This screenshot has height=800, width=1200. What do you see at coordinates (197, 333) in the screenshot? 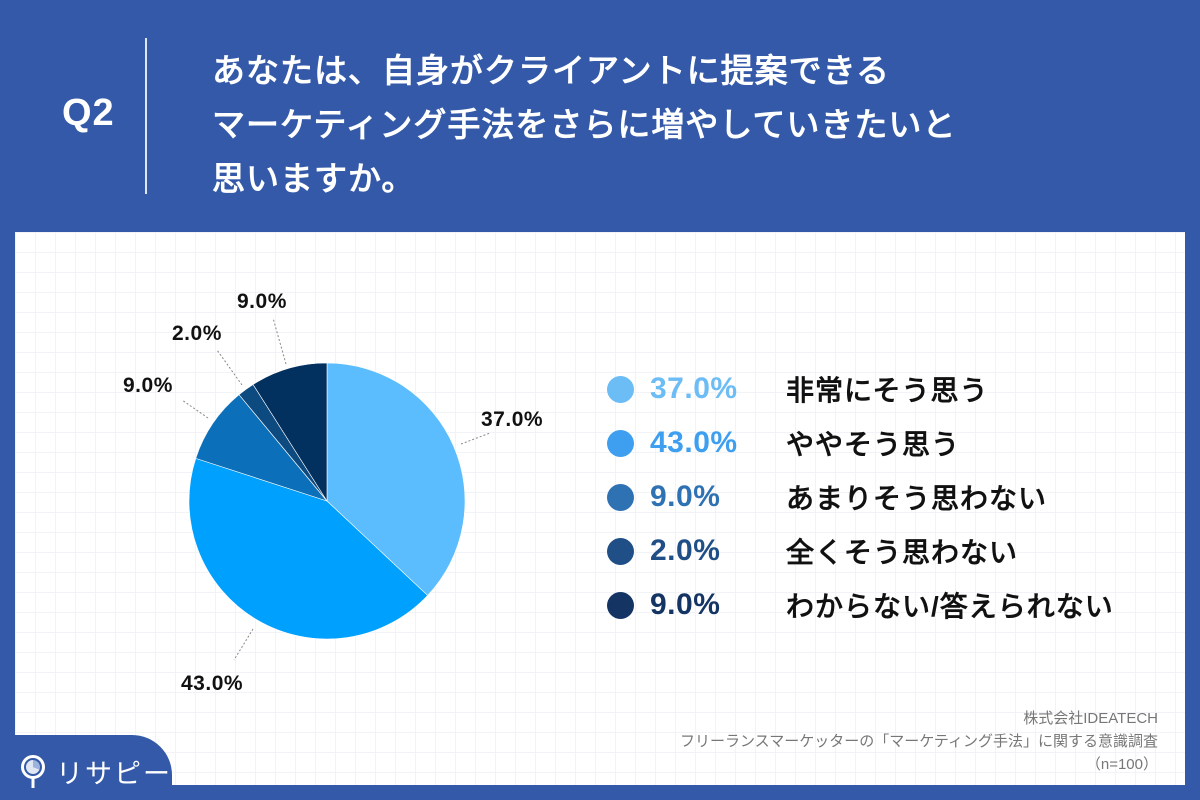
I see `pie-label-strongly-disagree: 2.0%` at bounding box center [197, 333].